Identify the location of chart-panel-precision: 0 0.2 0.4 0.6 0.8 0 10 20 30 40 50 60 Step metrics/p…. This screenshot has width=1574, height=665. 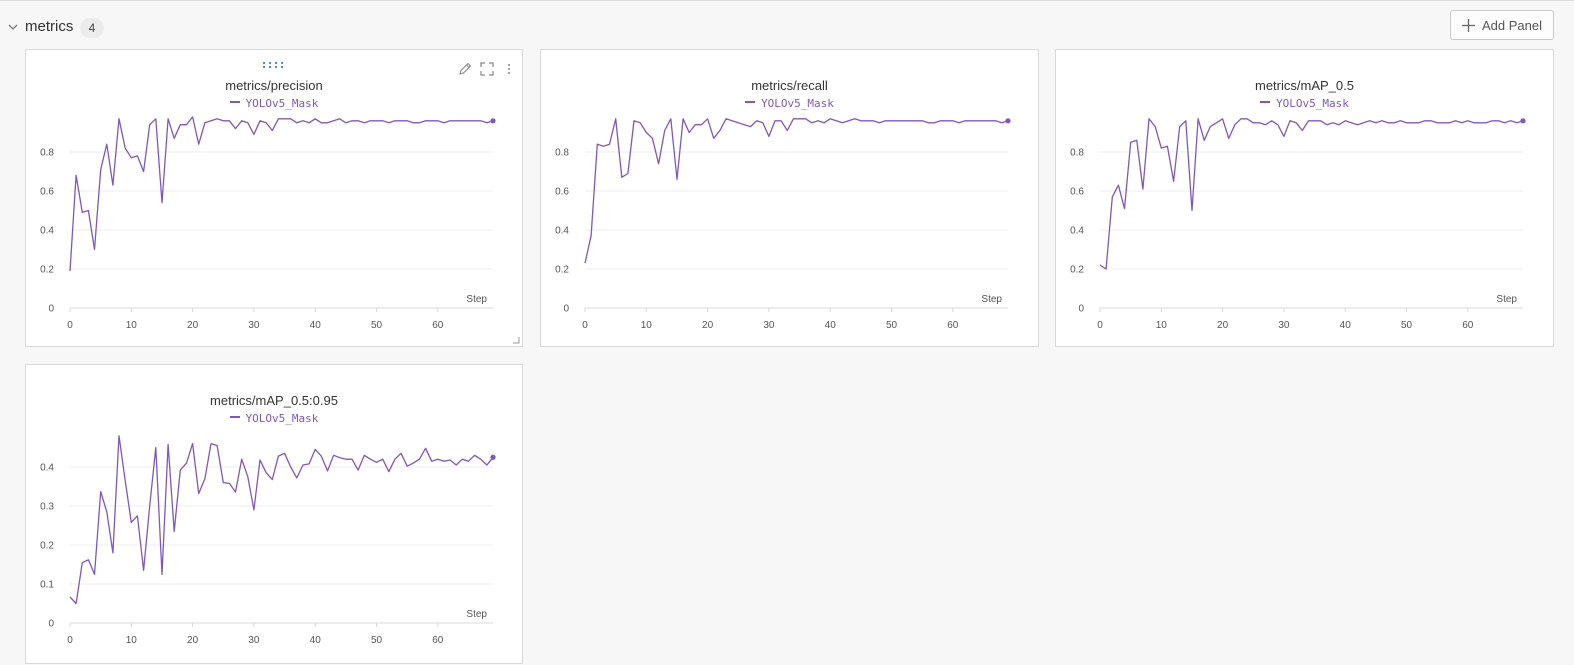
(274, 198).